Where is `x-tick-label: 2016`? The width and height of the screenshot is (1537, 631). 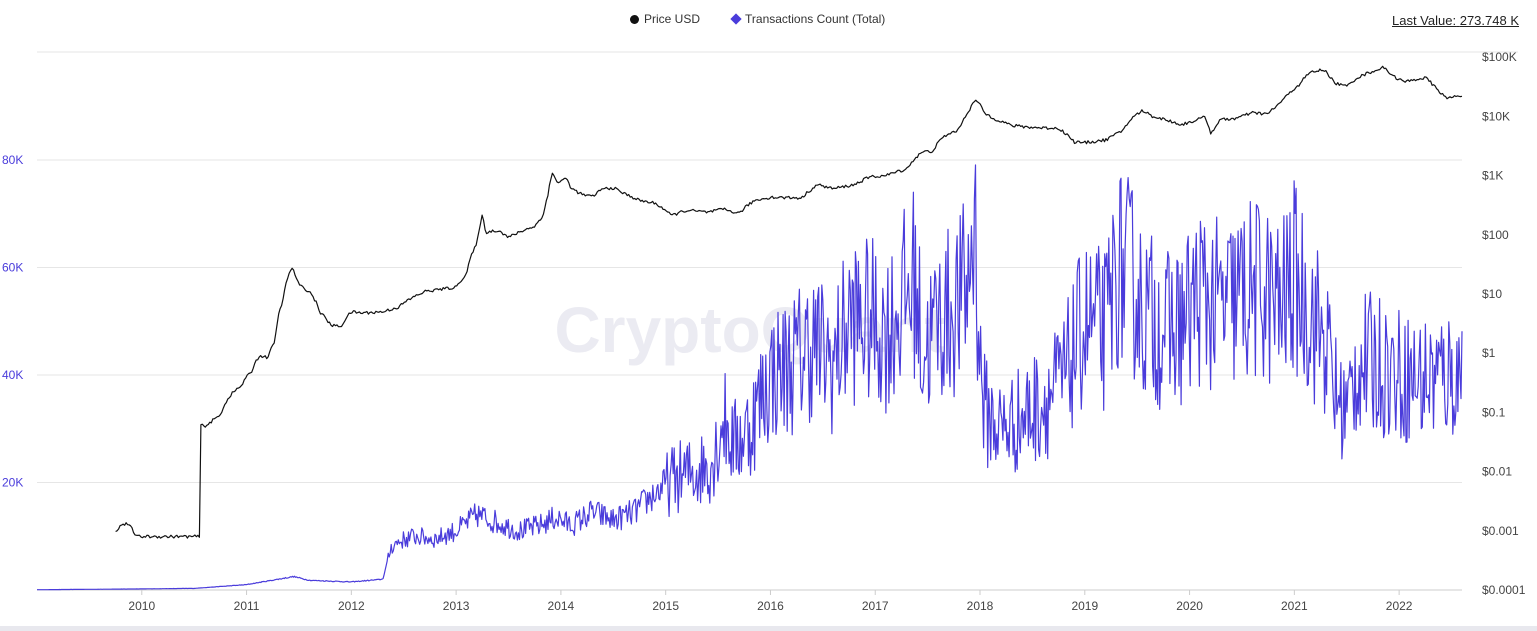
x-tick-label: 2016 is located at coordinates (770, 606).